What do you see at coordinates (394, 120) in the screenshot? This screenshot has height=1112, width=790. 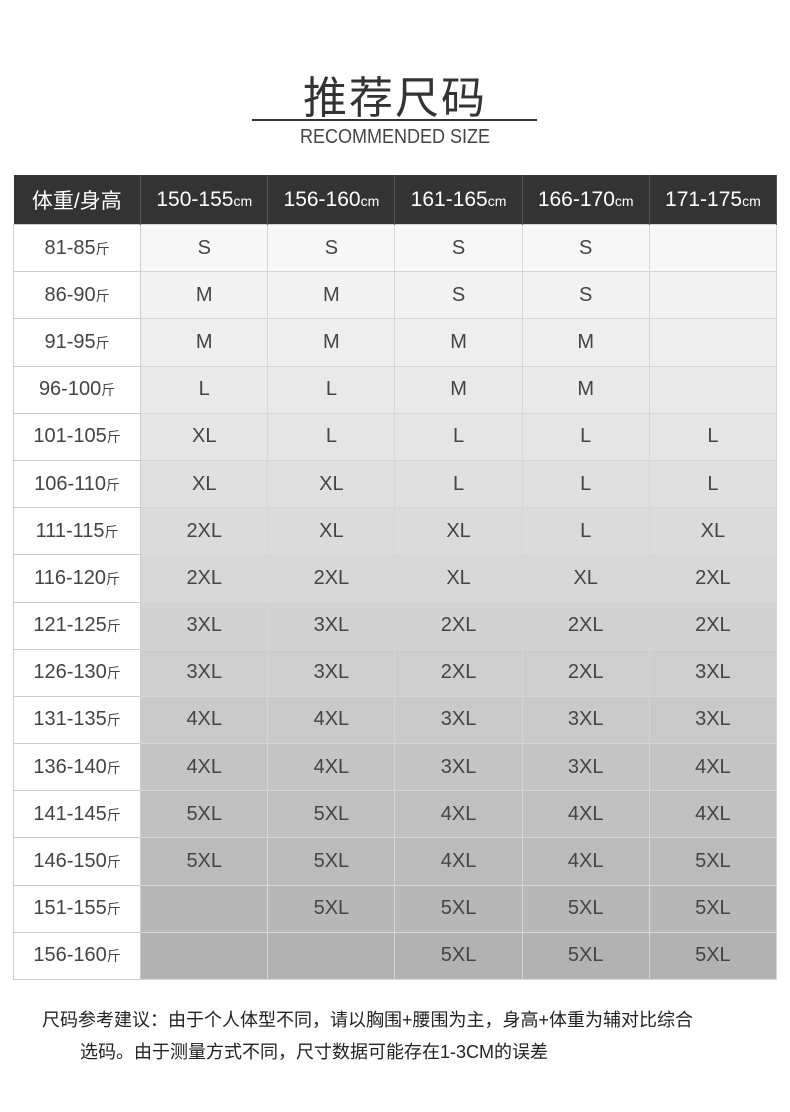 I see `title-divider` at bounding box center [394, 120].